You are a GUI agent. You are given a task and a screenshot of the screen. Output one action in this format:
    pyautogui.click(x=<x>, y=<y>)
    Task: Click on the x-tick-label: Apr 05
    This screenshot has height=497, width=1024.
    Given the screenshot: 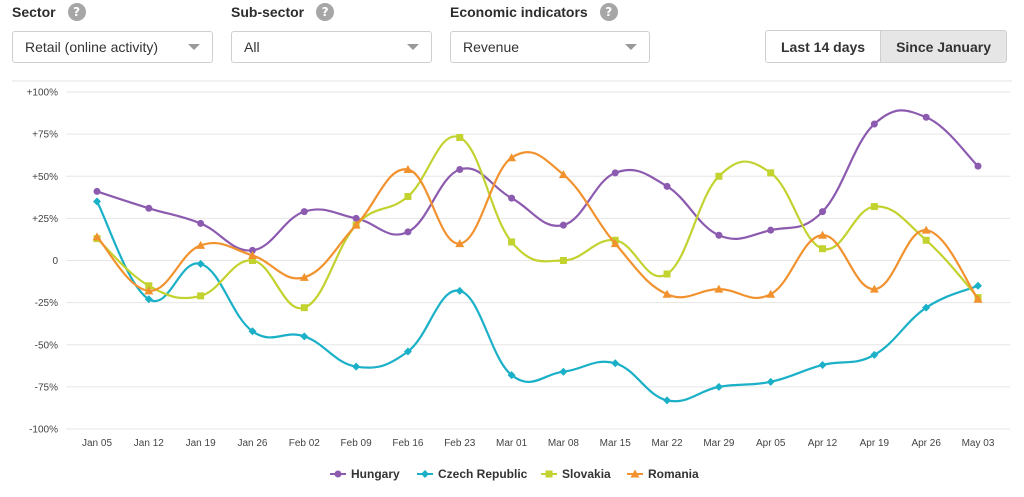 What is the action you would take?
    pyautogui.click(x=771, y=443)
    